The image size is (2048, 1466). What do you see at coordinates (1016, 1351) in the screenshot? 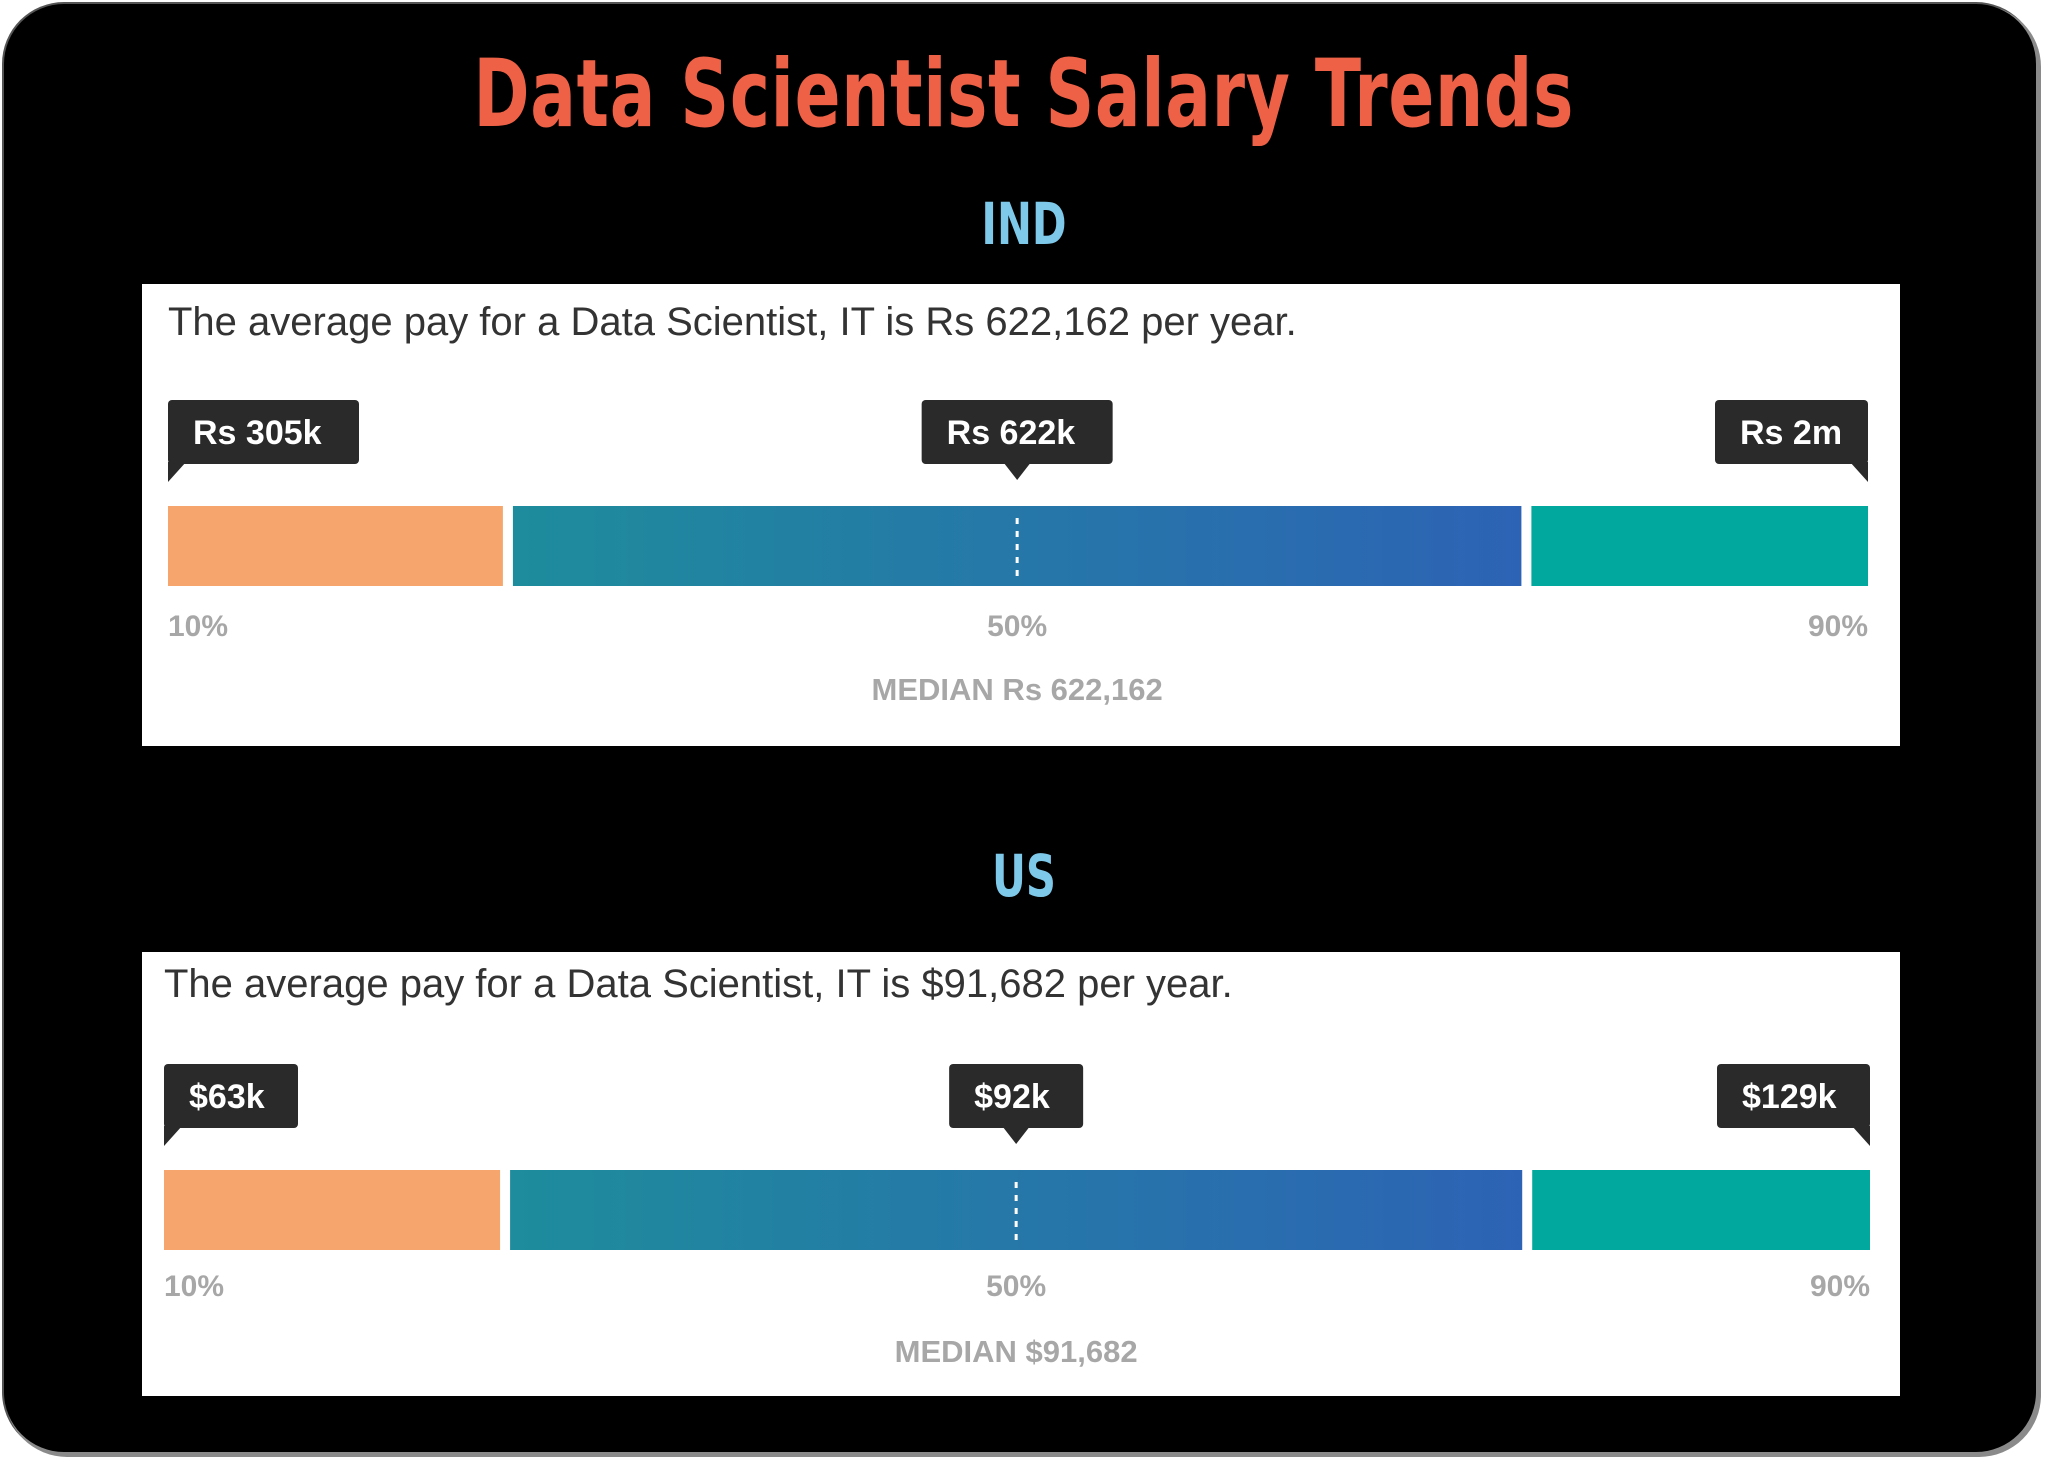
I see `median-label: MEDIAN $91,682` at bounding box center [1016, 1351].